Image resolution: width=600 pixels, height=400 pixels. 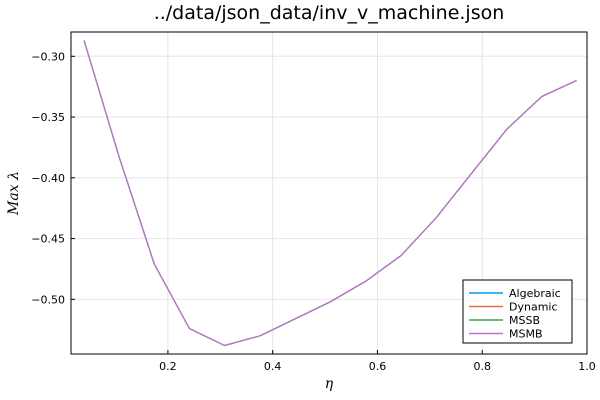 What do you see at coordinates (587, 366) in the screenshot?
I see `x-tick-label: 1.0` at bounding box center [587, 366].